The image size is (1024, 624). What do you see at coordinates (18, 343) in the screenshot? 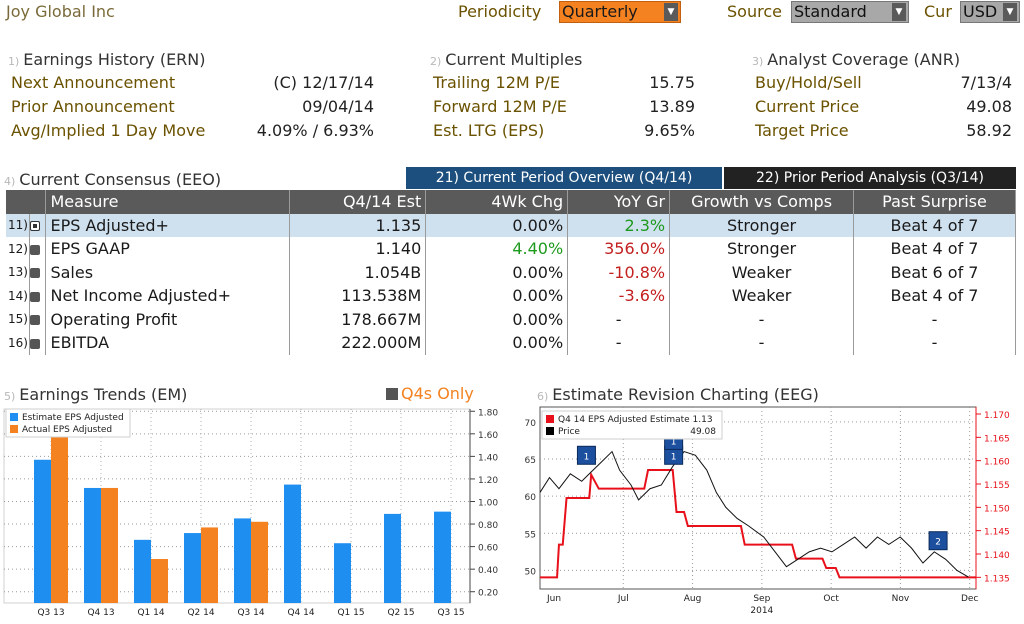
I see `row-index: 16)` at bounding box center [18, 343].